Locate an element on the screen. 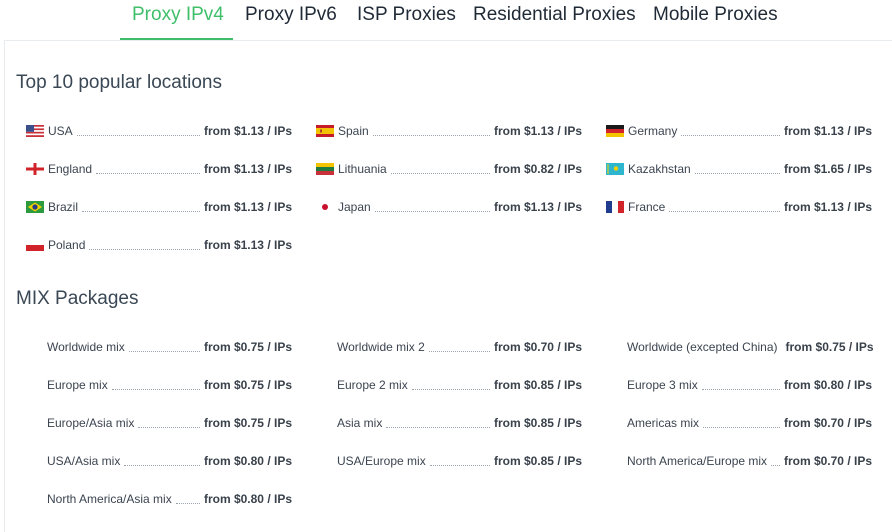 The width and height of the screenshot is (892, 532). mix-row: Europe 2 mix from $0.85 / IPs is located at coordinates (459, 385).